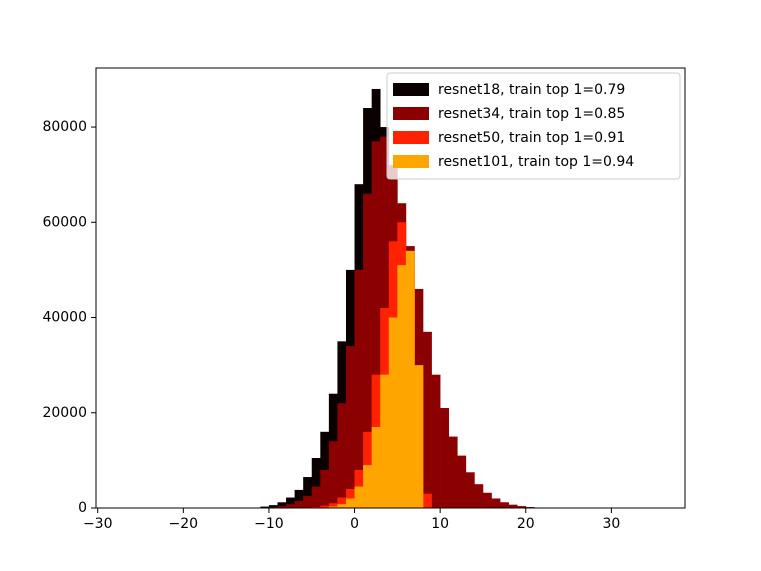  What do you see at coordinates (526, 524) in the screenshot?
I see `x-tick-label: 20` at bounding box center [526, 524].